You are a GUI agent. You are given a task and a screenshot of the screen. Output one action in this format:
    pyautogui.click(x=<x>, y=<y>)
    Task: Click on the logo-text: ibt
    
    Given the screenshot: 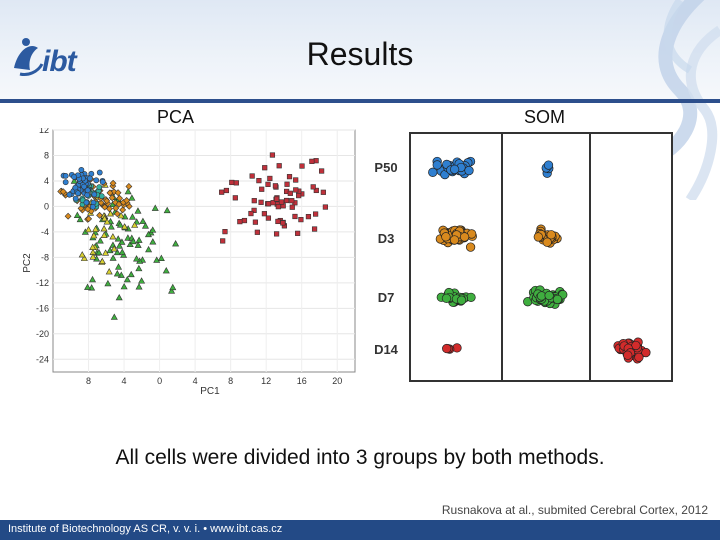 What is the action you would take?
    pyautogui.click(x=59, y=61)
    